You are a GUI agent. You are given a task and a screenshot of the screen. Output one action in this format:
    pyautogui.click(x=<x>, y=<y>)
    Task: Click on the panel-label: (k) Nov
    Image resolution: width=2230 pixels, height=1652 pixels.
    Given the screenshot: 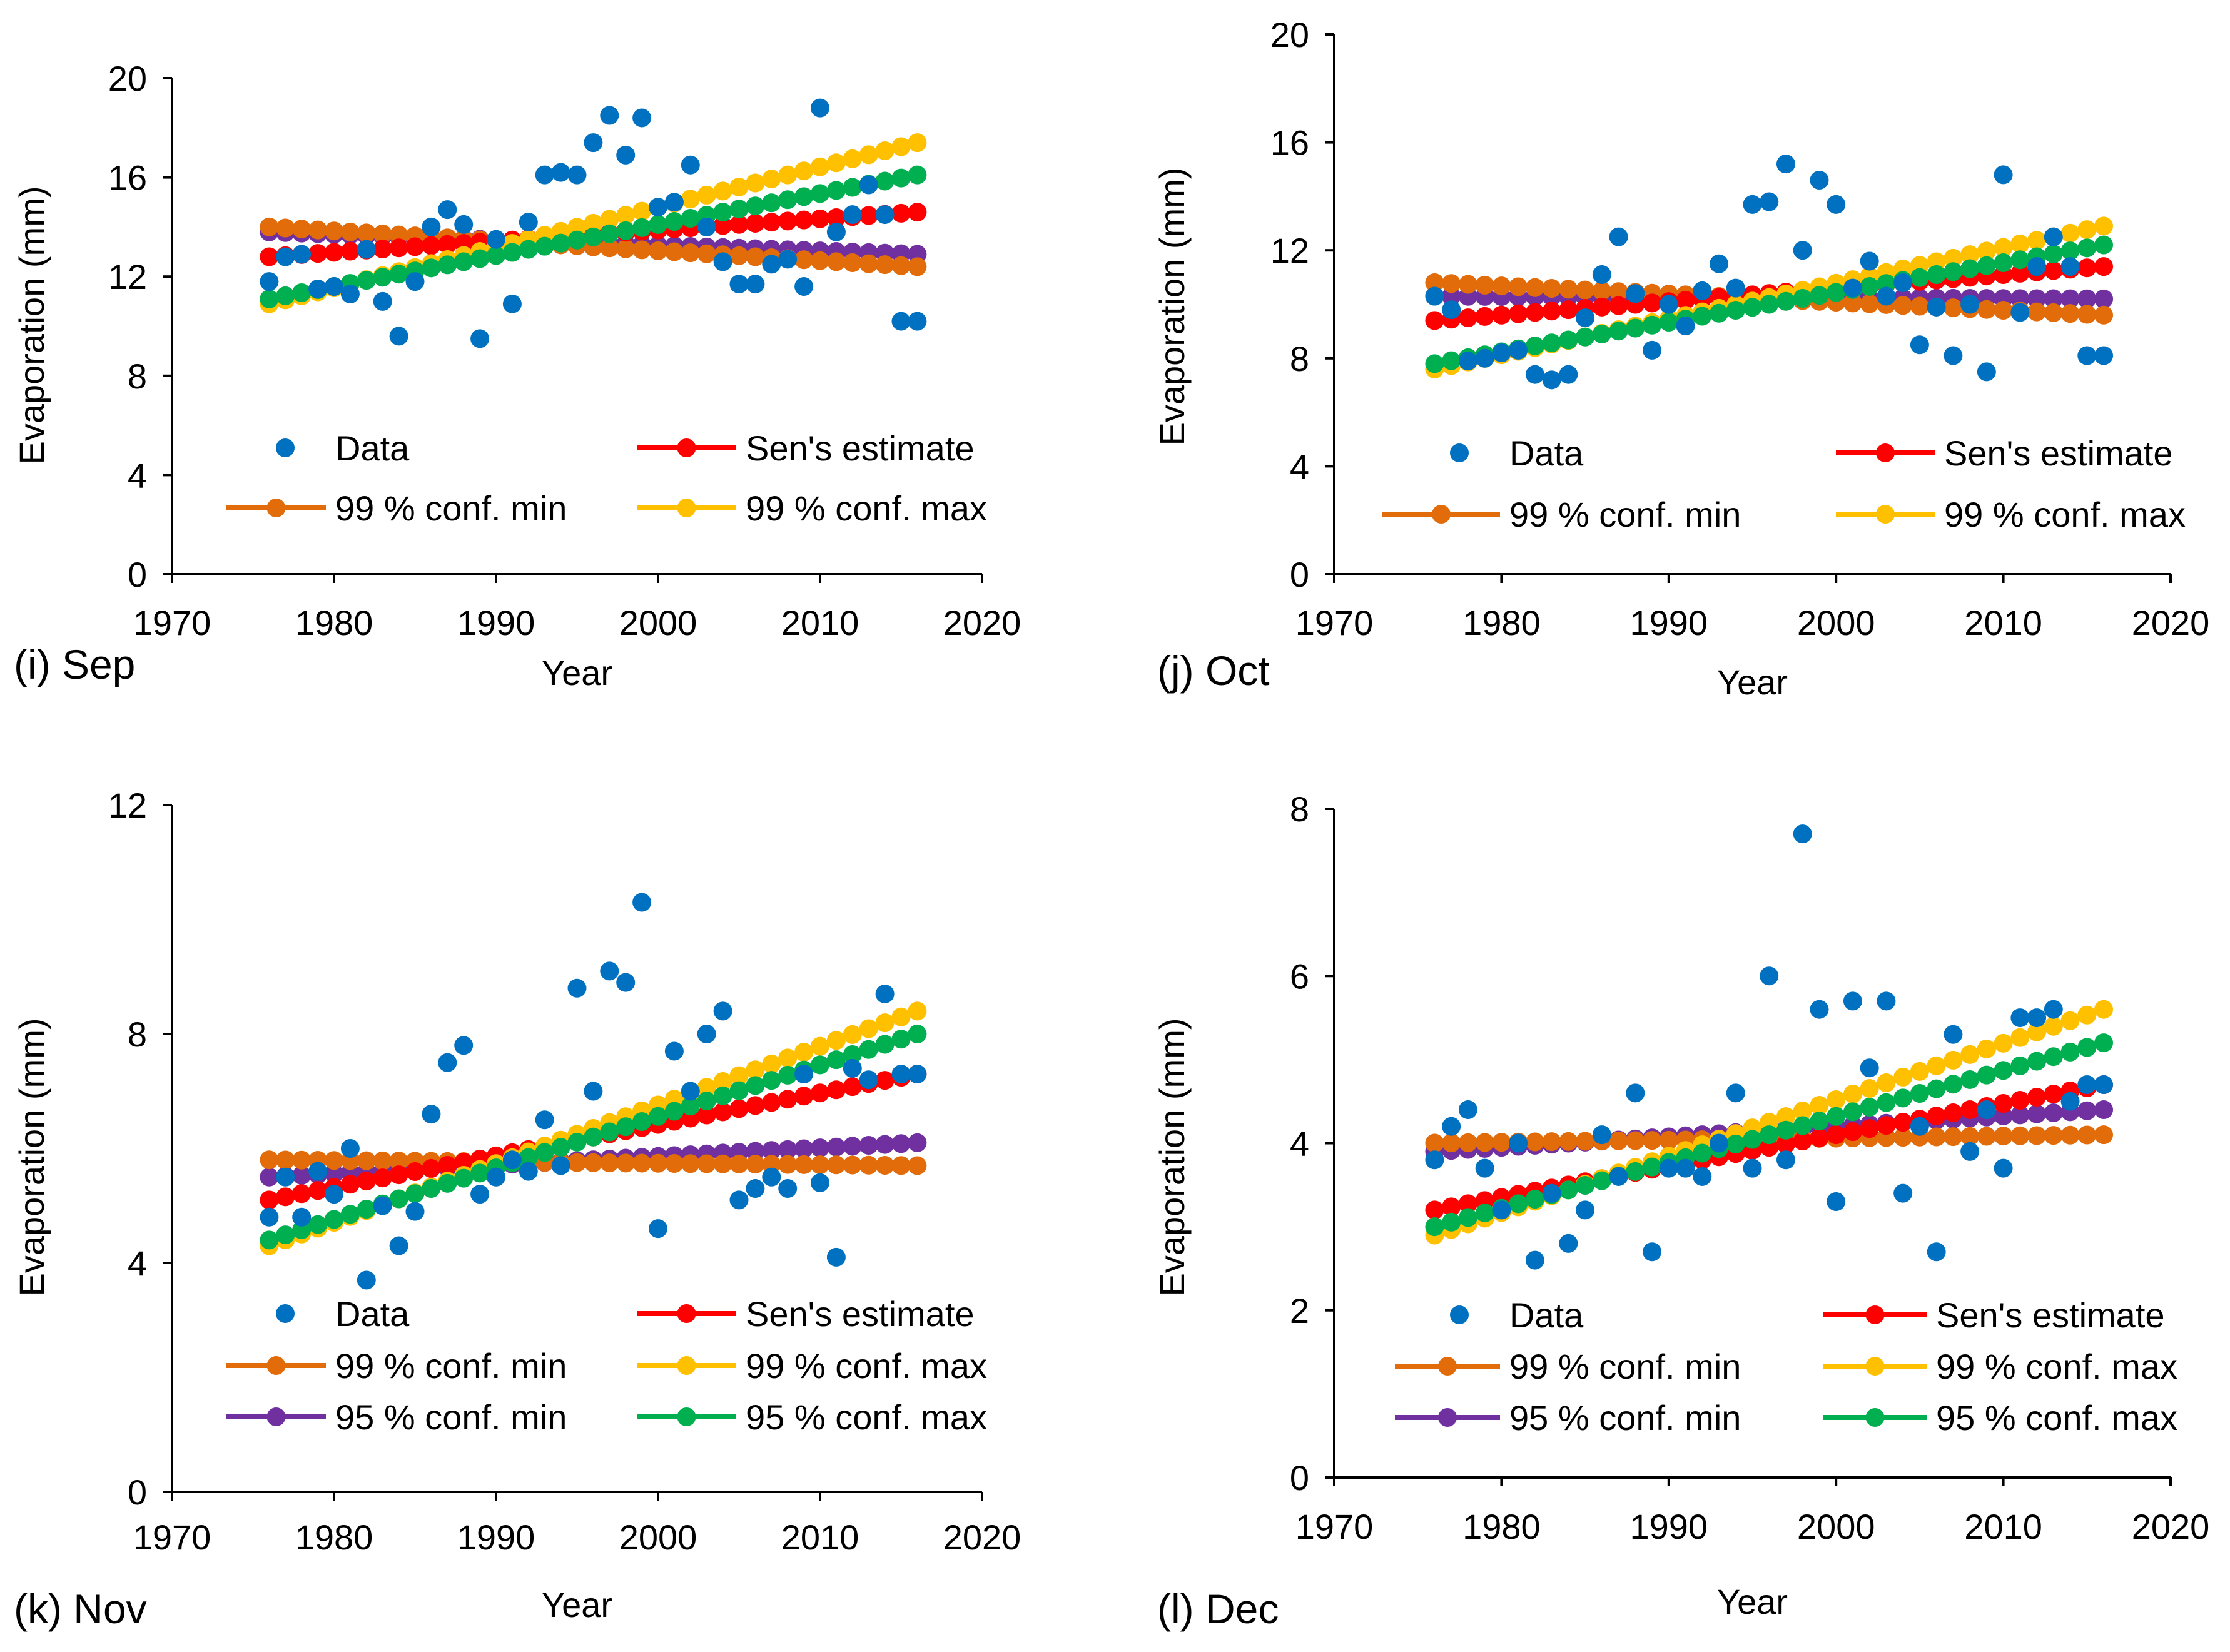 What is the action you would take?
    pyautogui.click(x=80, y=1609)
    